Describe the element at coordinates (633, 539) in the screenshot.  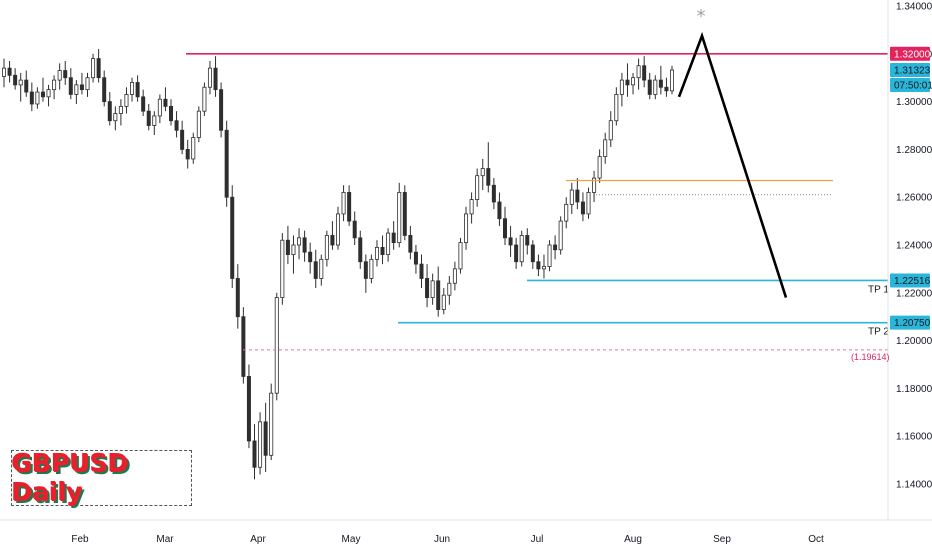
I see `x-tick-label: Aug` at that location.